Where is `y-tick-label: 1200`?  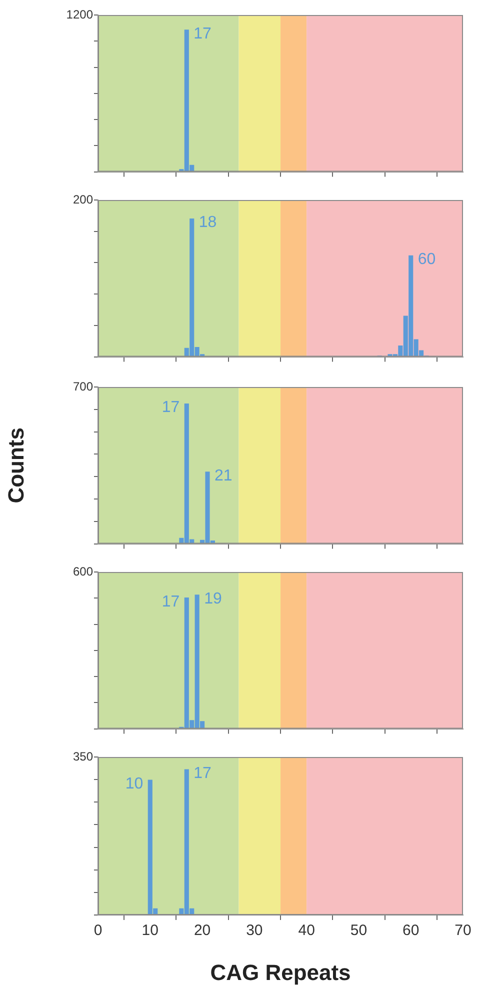 y-tick-label: 1200 is located at coordinates (80, 14).